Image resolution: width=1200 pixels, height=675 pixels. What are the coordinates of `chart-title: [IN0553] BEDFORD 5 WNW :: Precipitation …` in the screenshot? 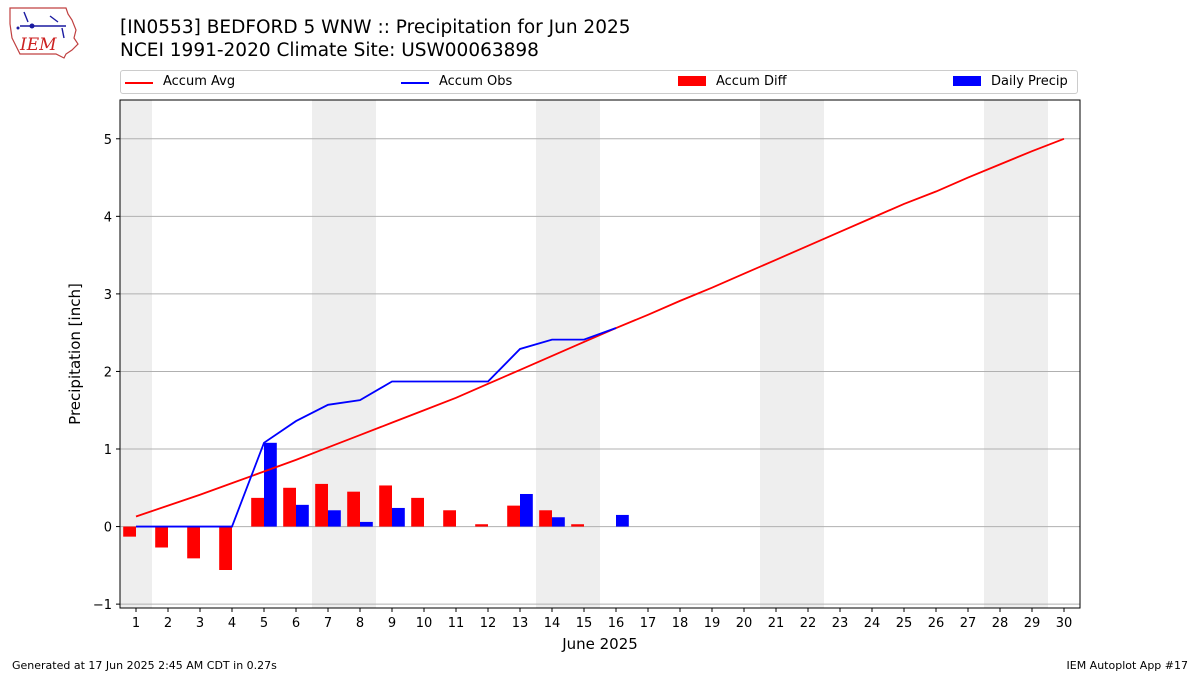 It's located at (375, 27).